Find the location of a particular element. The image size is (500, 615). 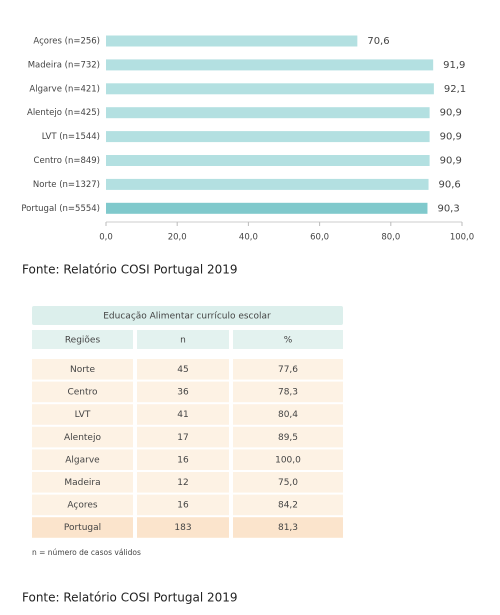

cell-text: Madeira is located at coordinates (82, 483).